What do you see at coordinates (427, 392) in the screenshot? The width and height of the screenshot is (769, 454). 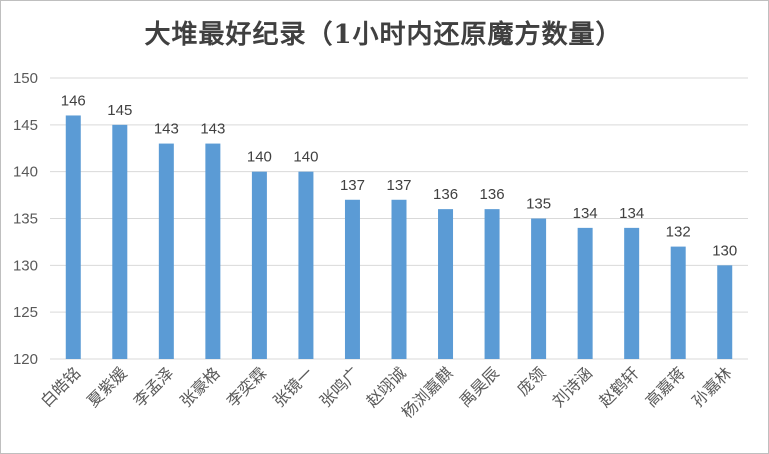 I see `category-label: 杨浏嘉麒` at bounding box center [427, 392].